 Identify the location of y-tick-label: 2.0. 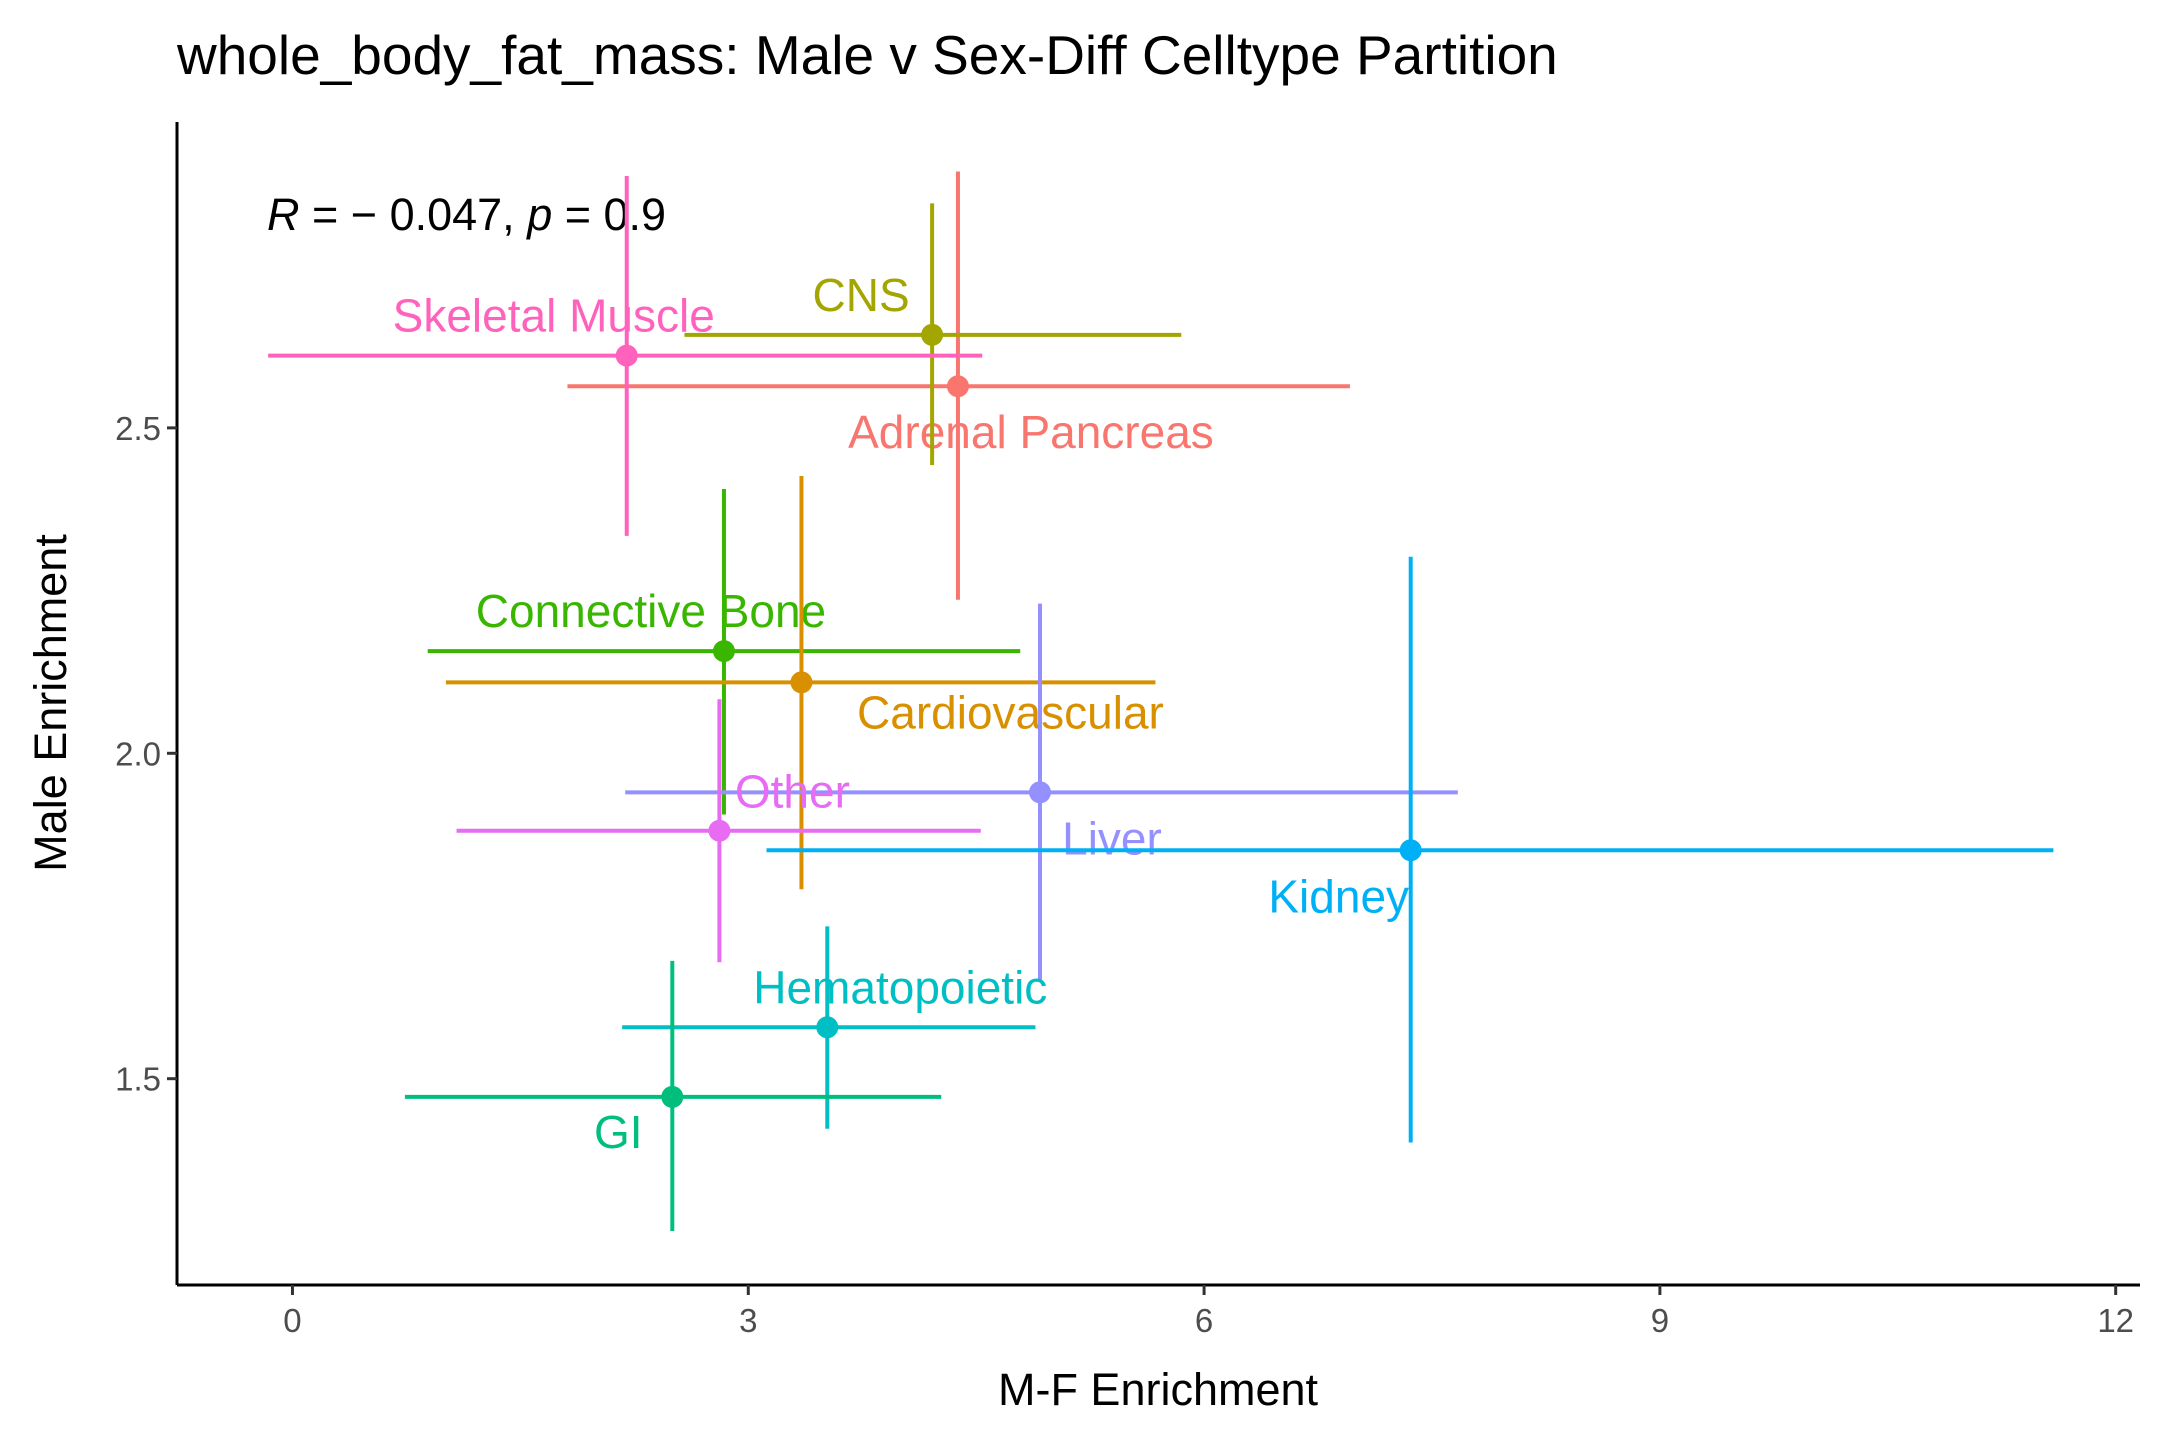
(138, 753).